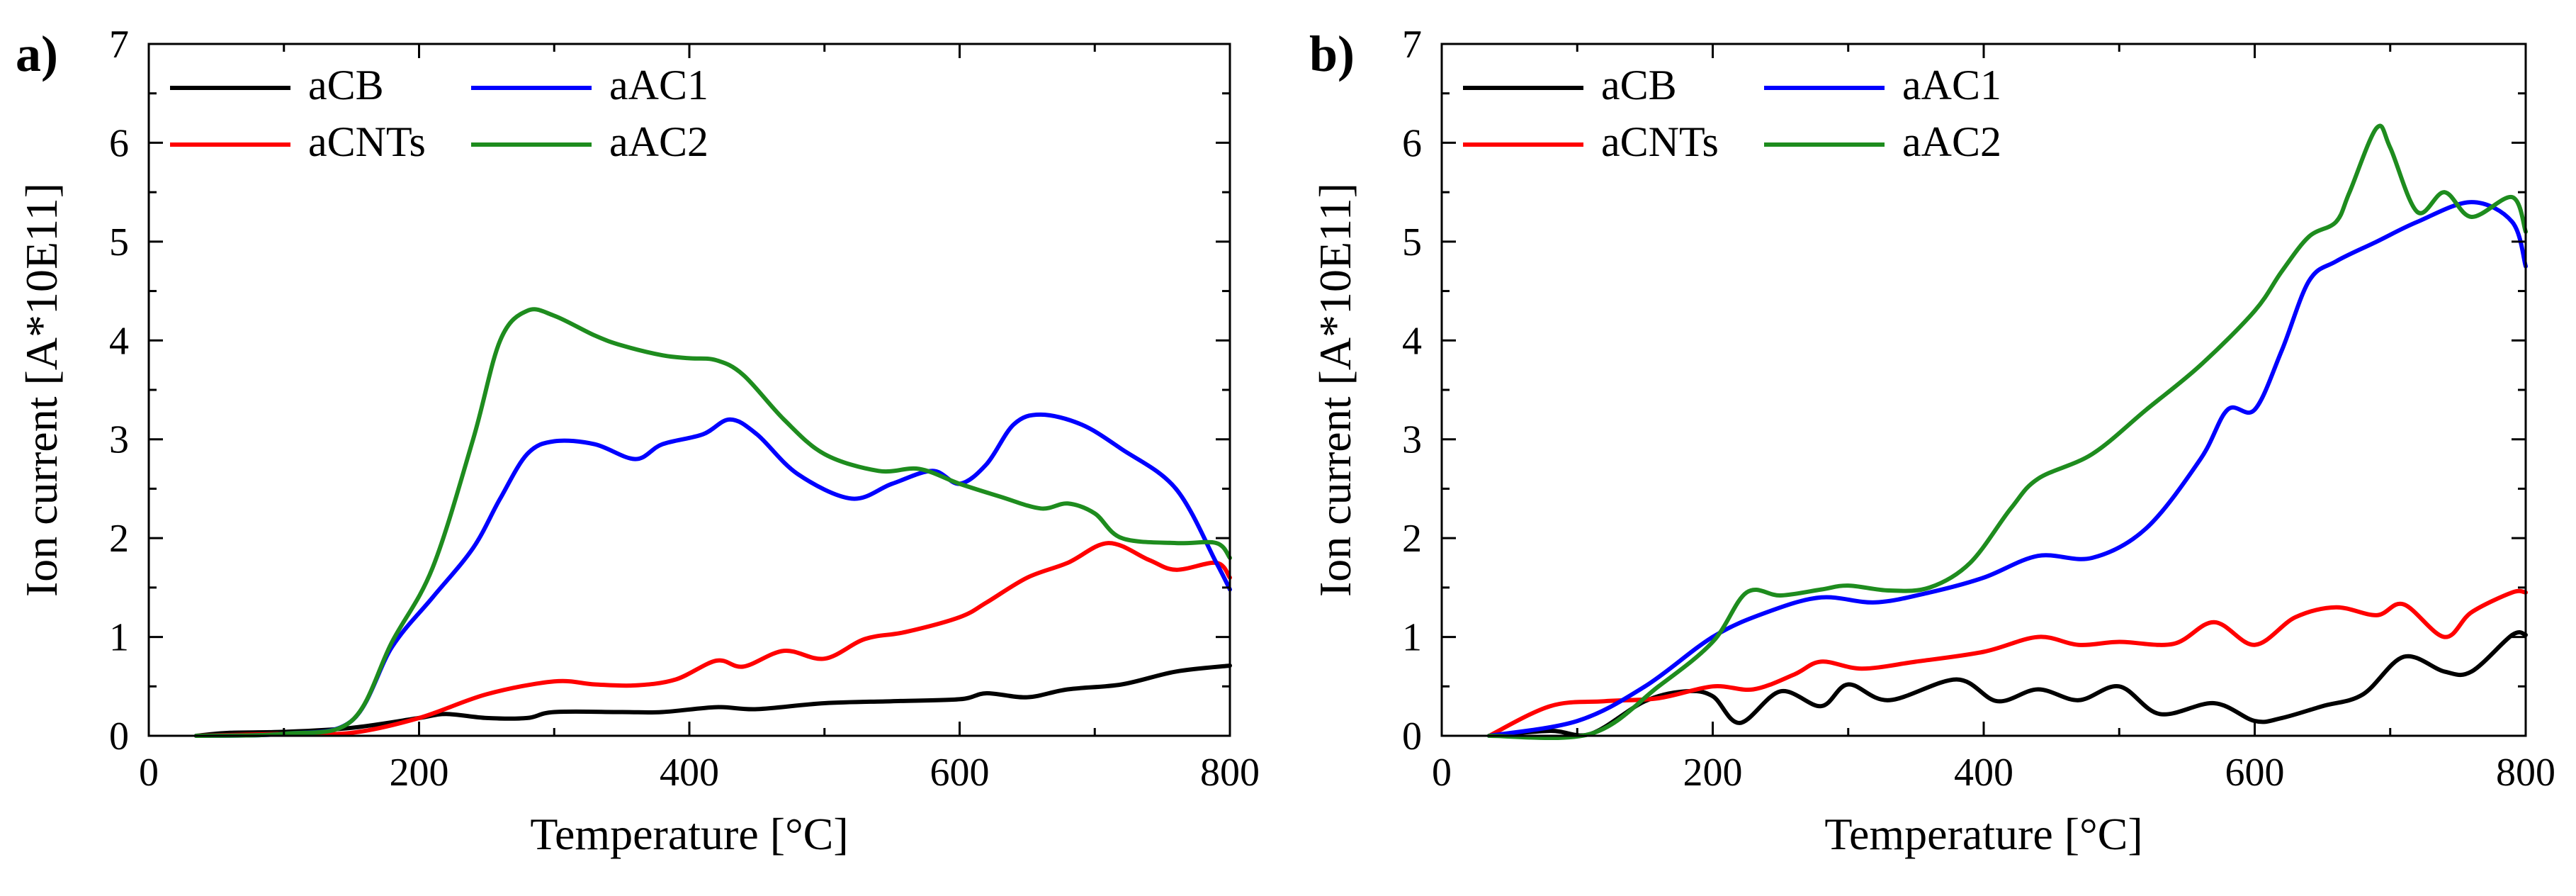  I want to click on panel-label: a), so click(37, 54).